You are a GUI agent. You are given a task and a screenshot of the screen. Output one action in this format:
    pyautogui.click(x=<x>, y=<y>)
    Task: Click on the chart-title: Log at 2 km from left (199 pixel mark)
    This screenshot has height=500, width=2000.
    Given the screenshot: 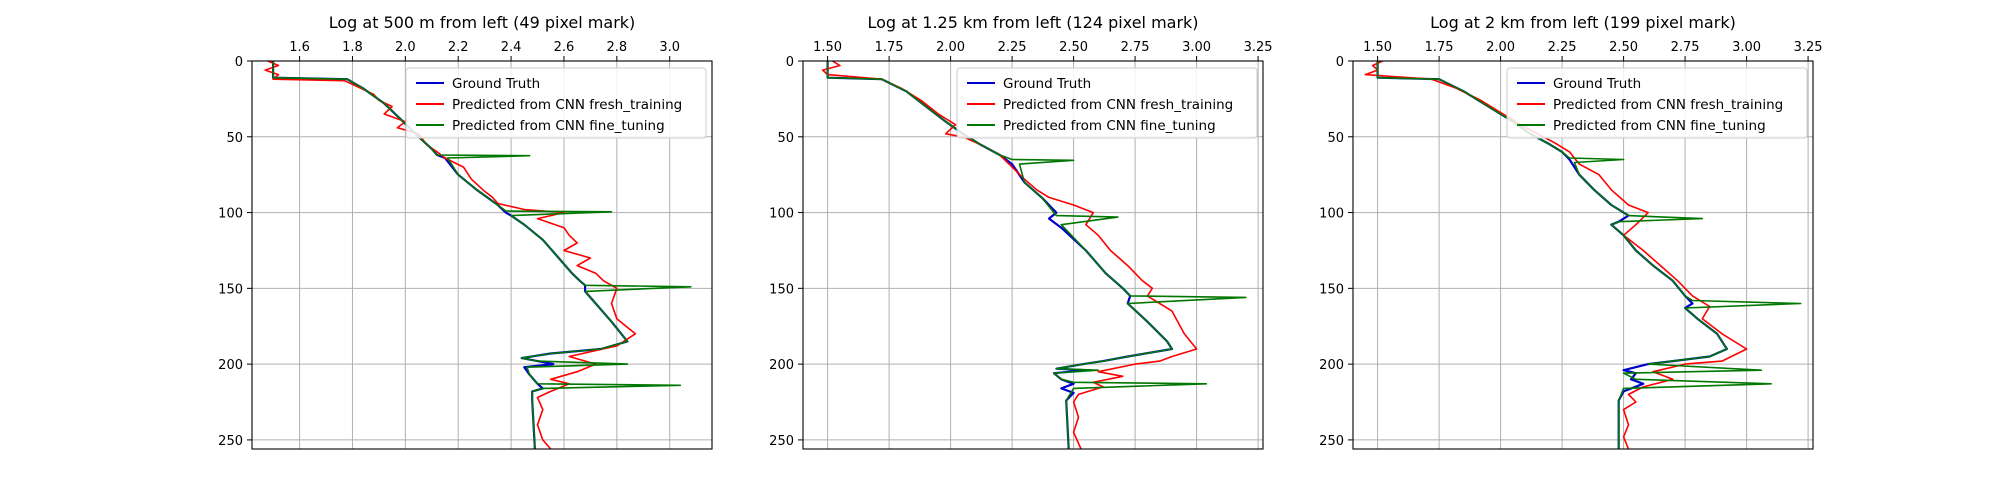 What is the action you would take?
    pyautogui.click(x=1583, y=22)
    